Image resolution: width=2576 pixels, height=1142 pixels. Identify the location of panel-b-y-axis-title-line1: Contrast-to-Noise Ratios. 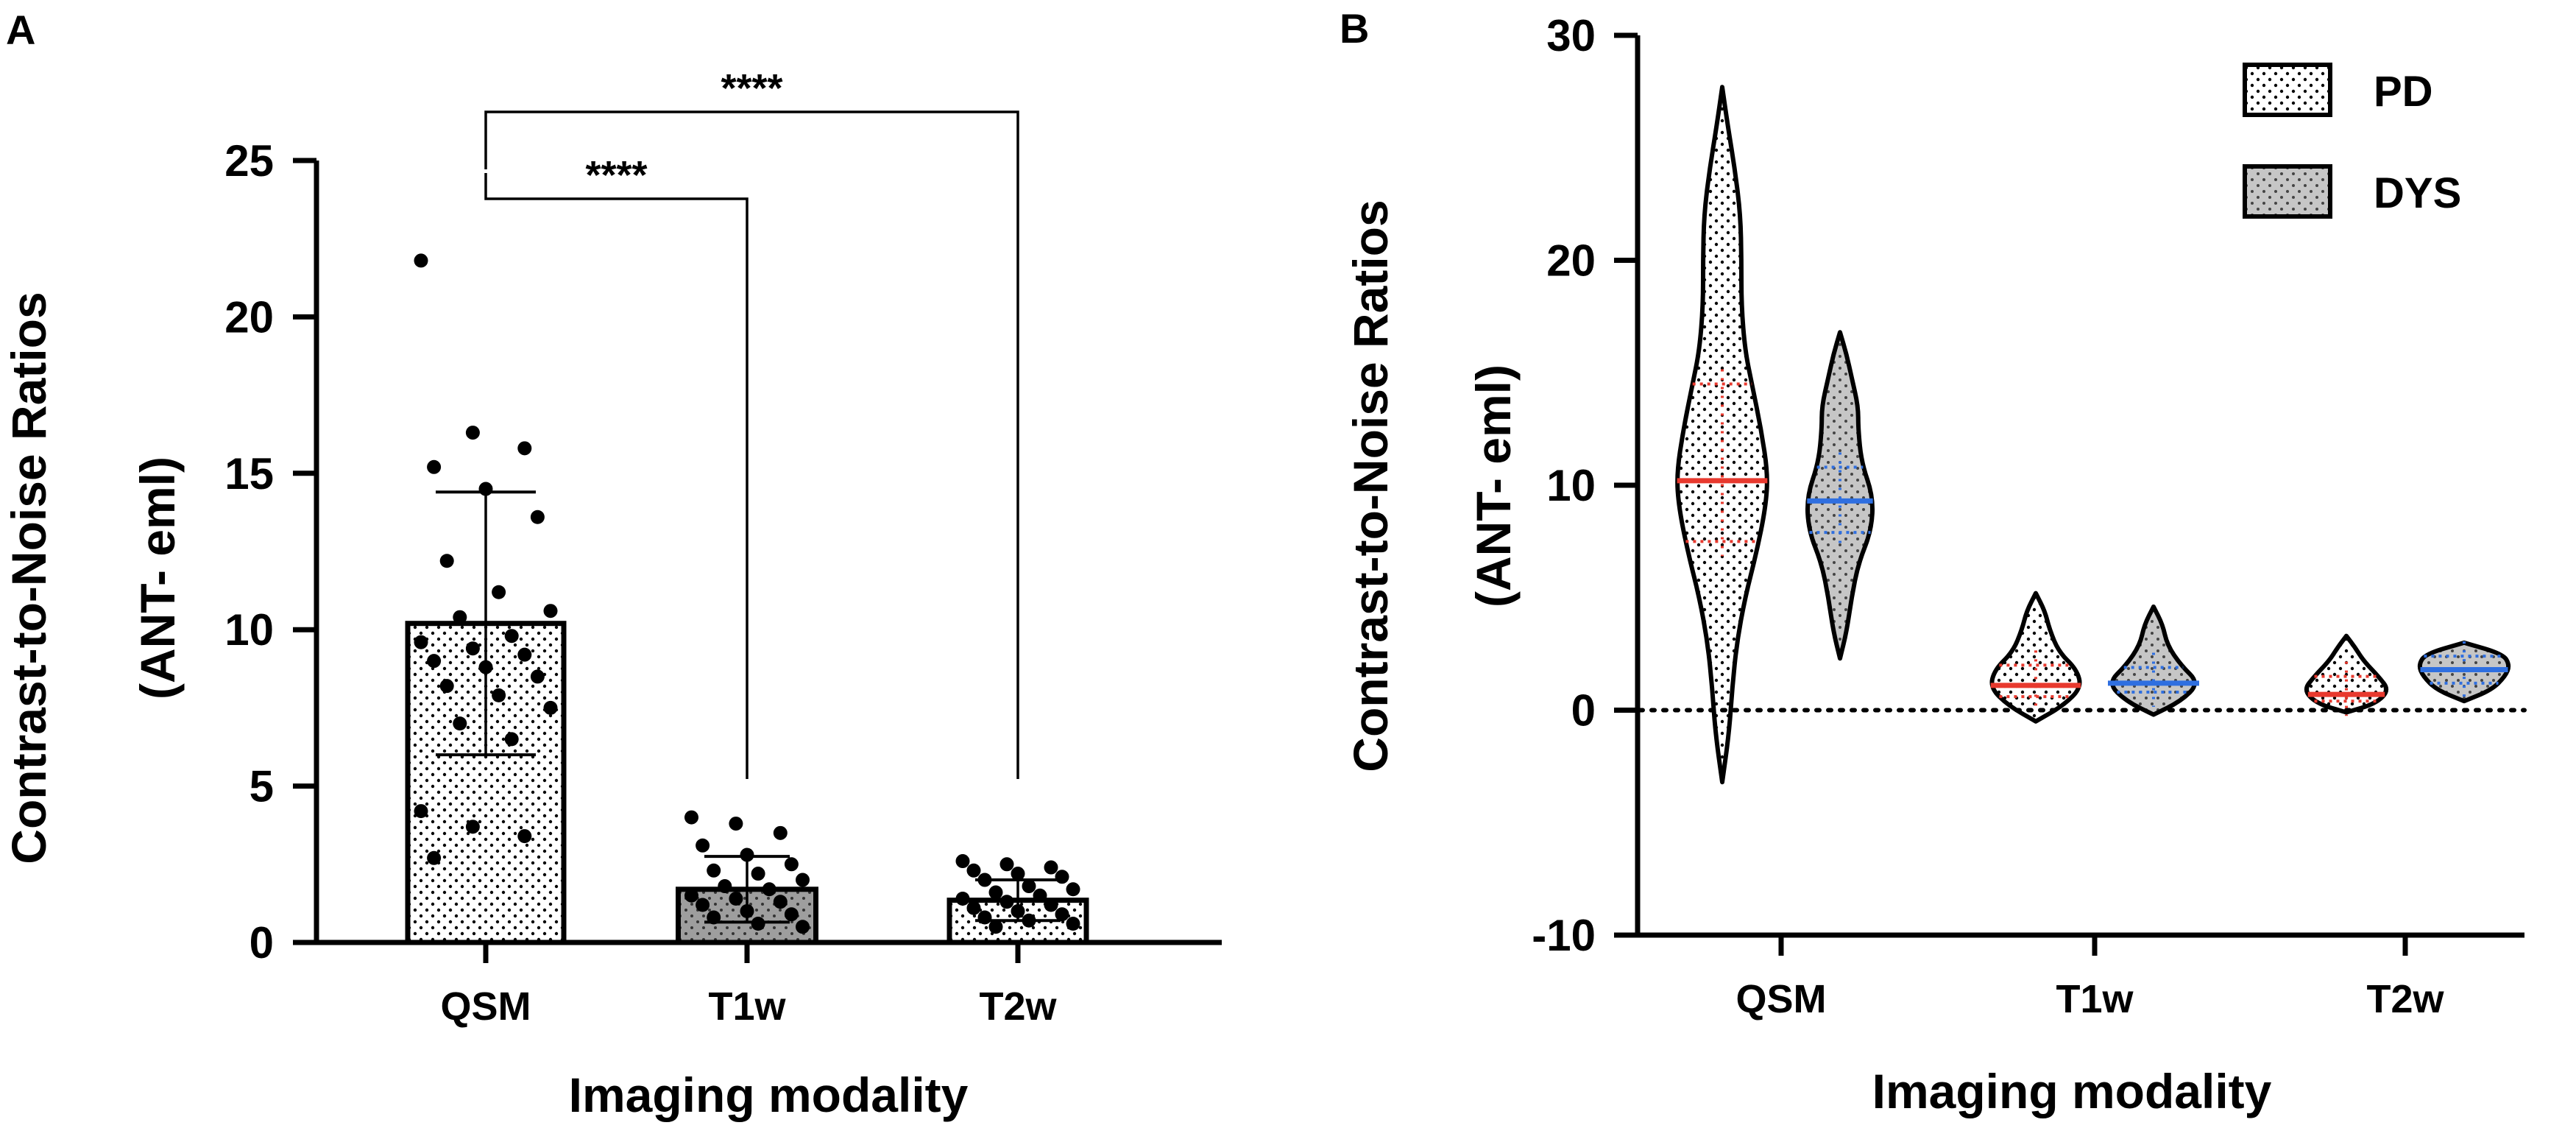
(1370, 486).